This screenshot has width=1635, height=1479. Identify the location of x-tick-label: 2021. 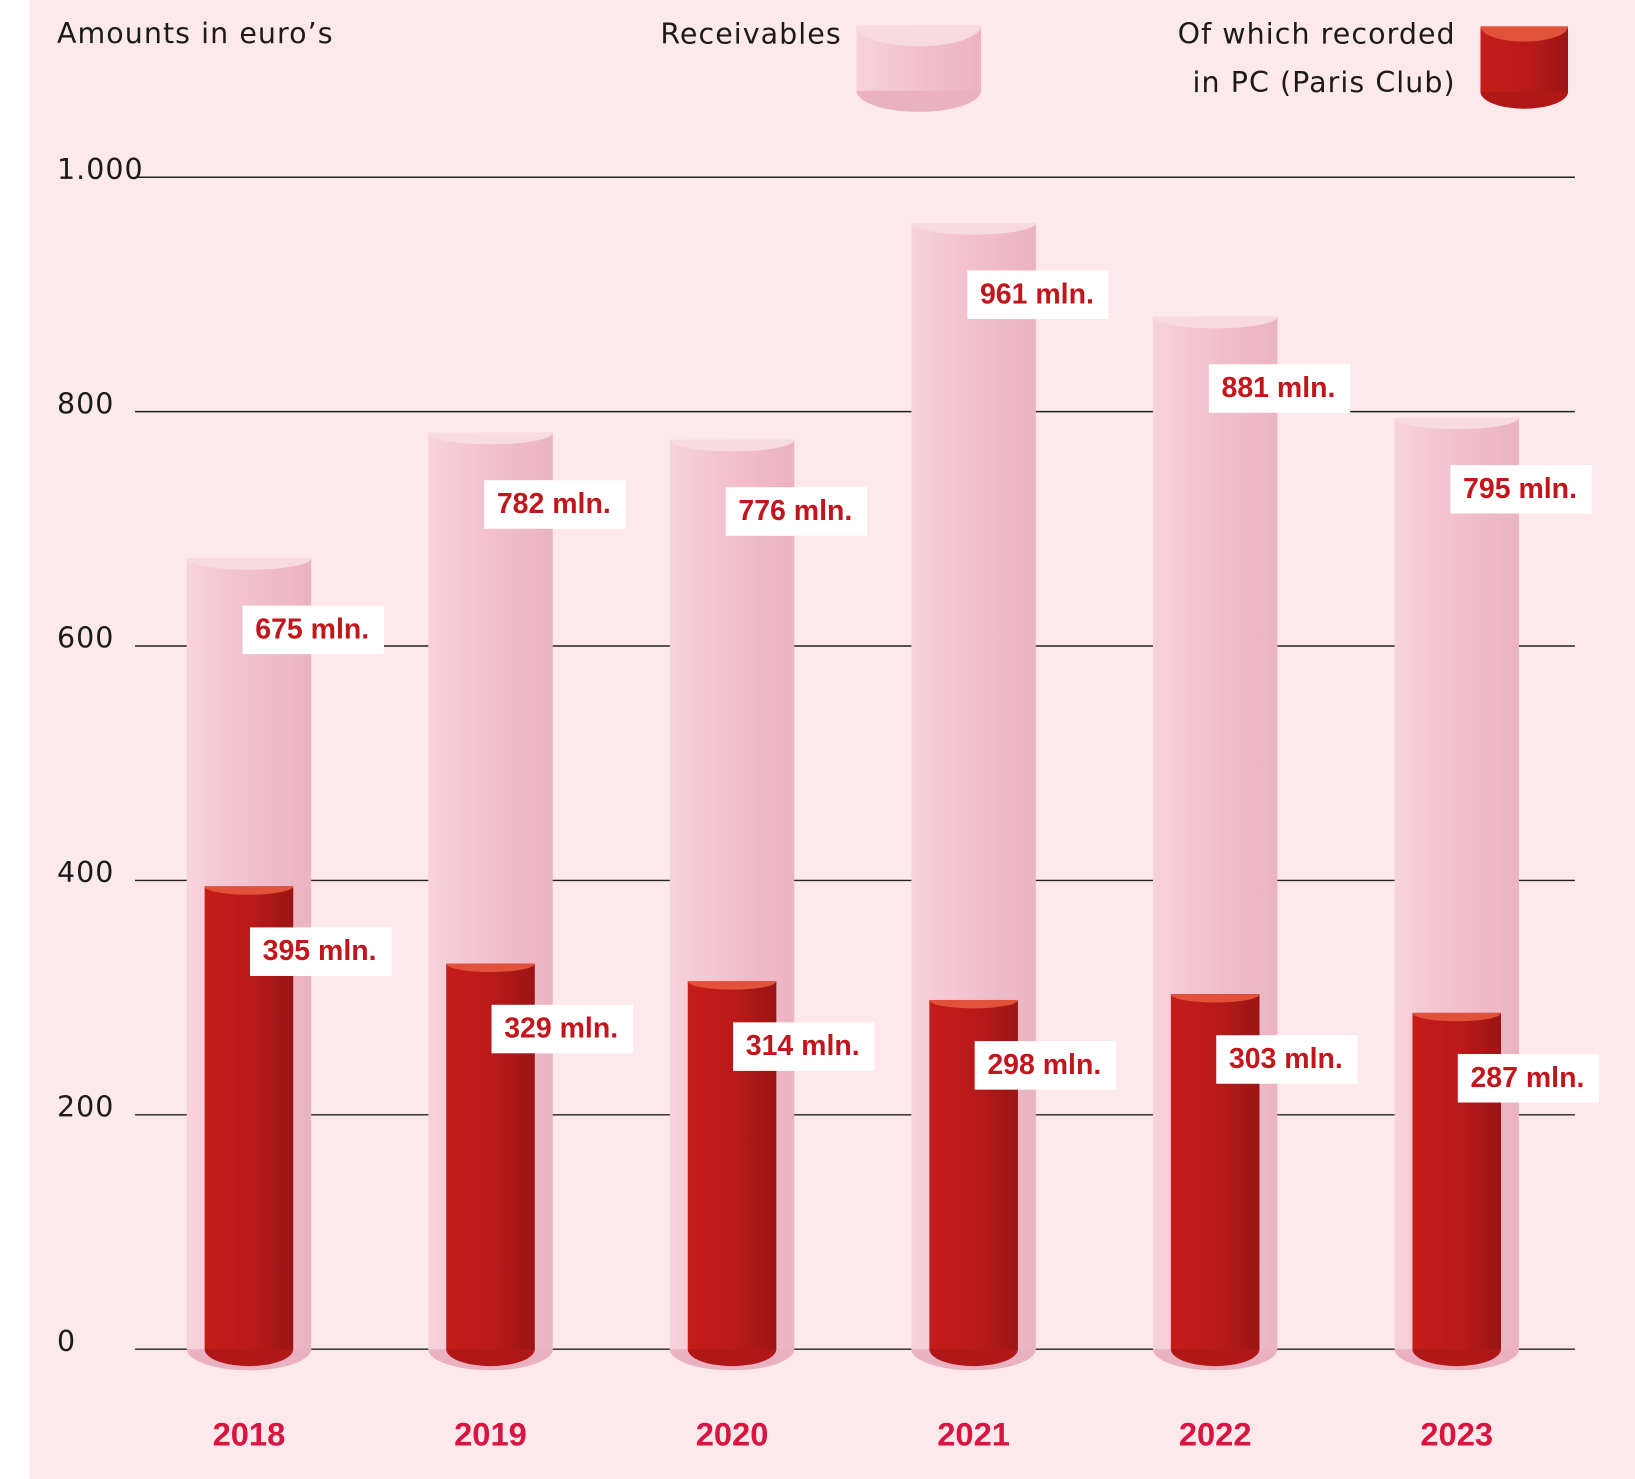
(973, 1433).